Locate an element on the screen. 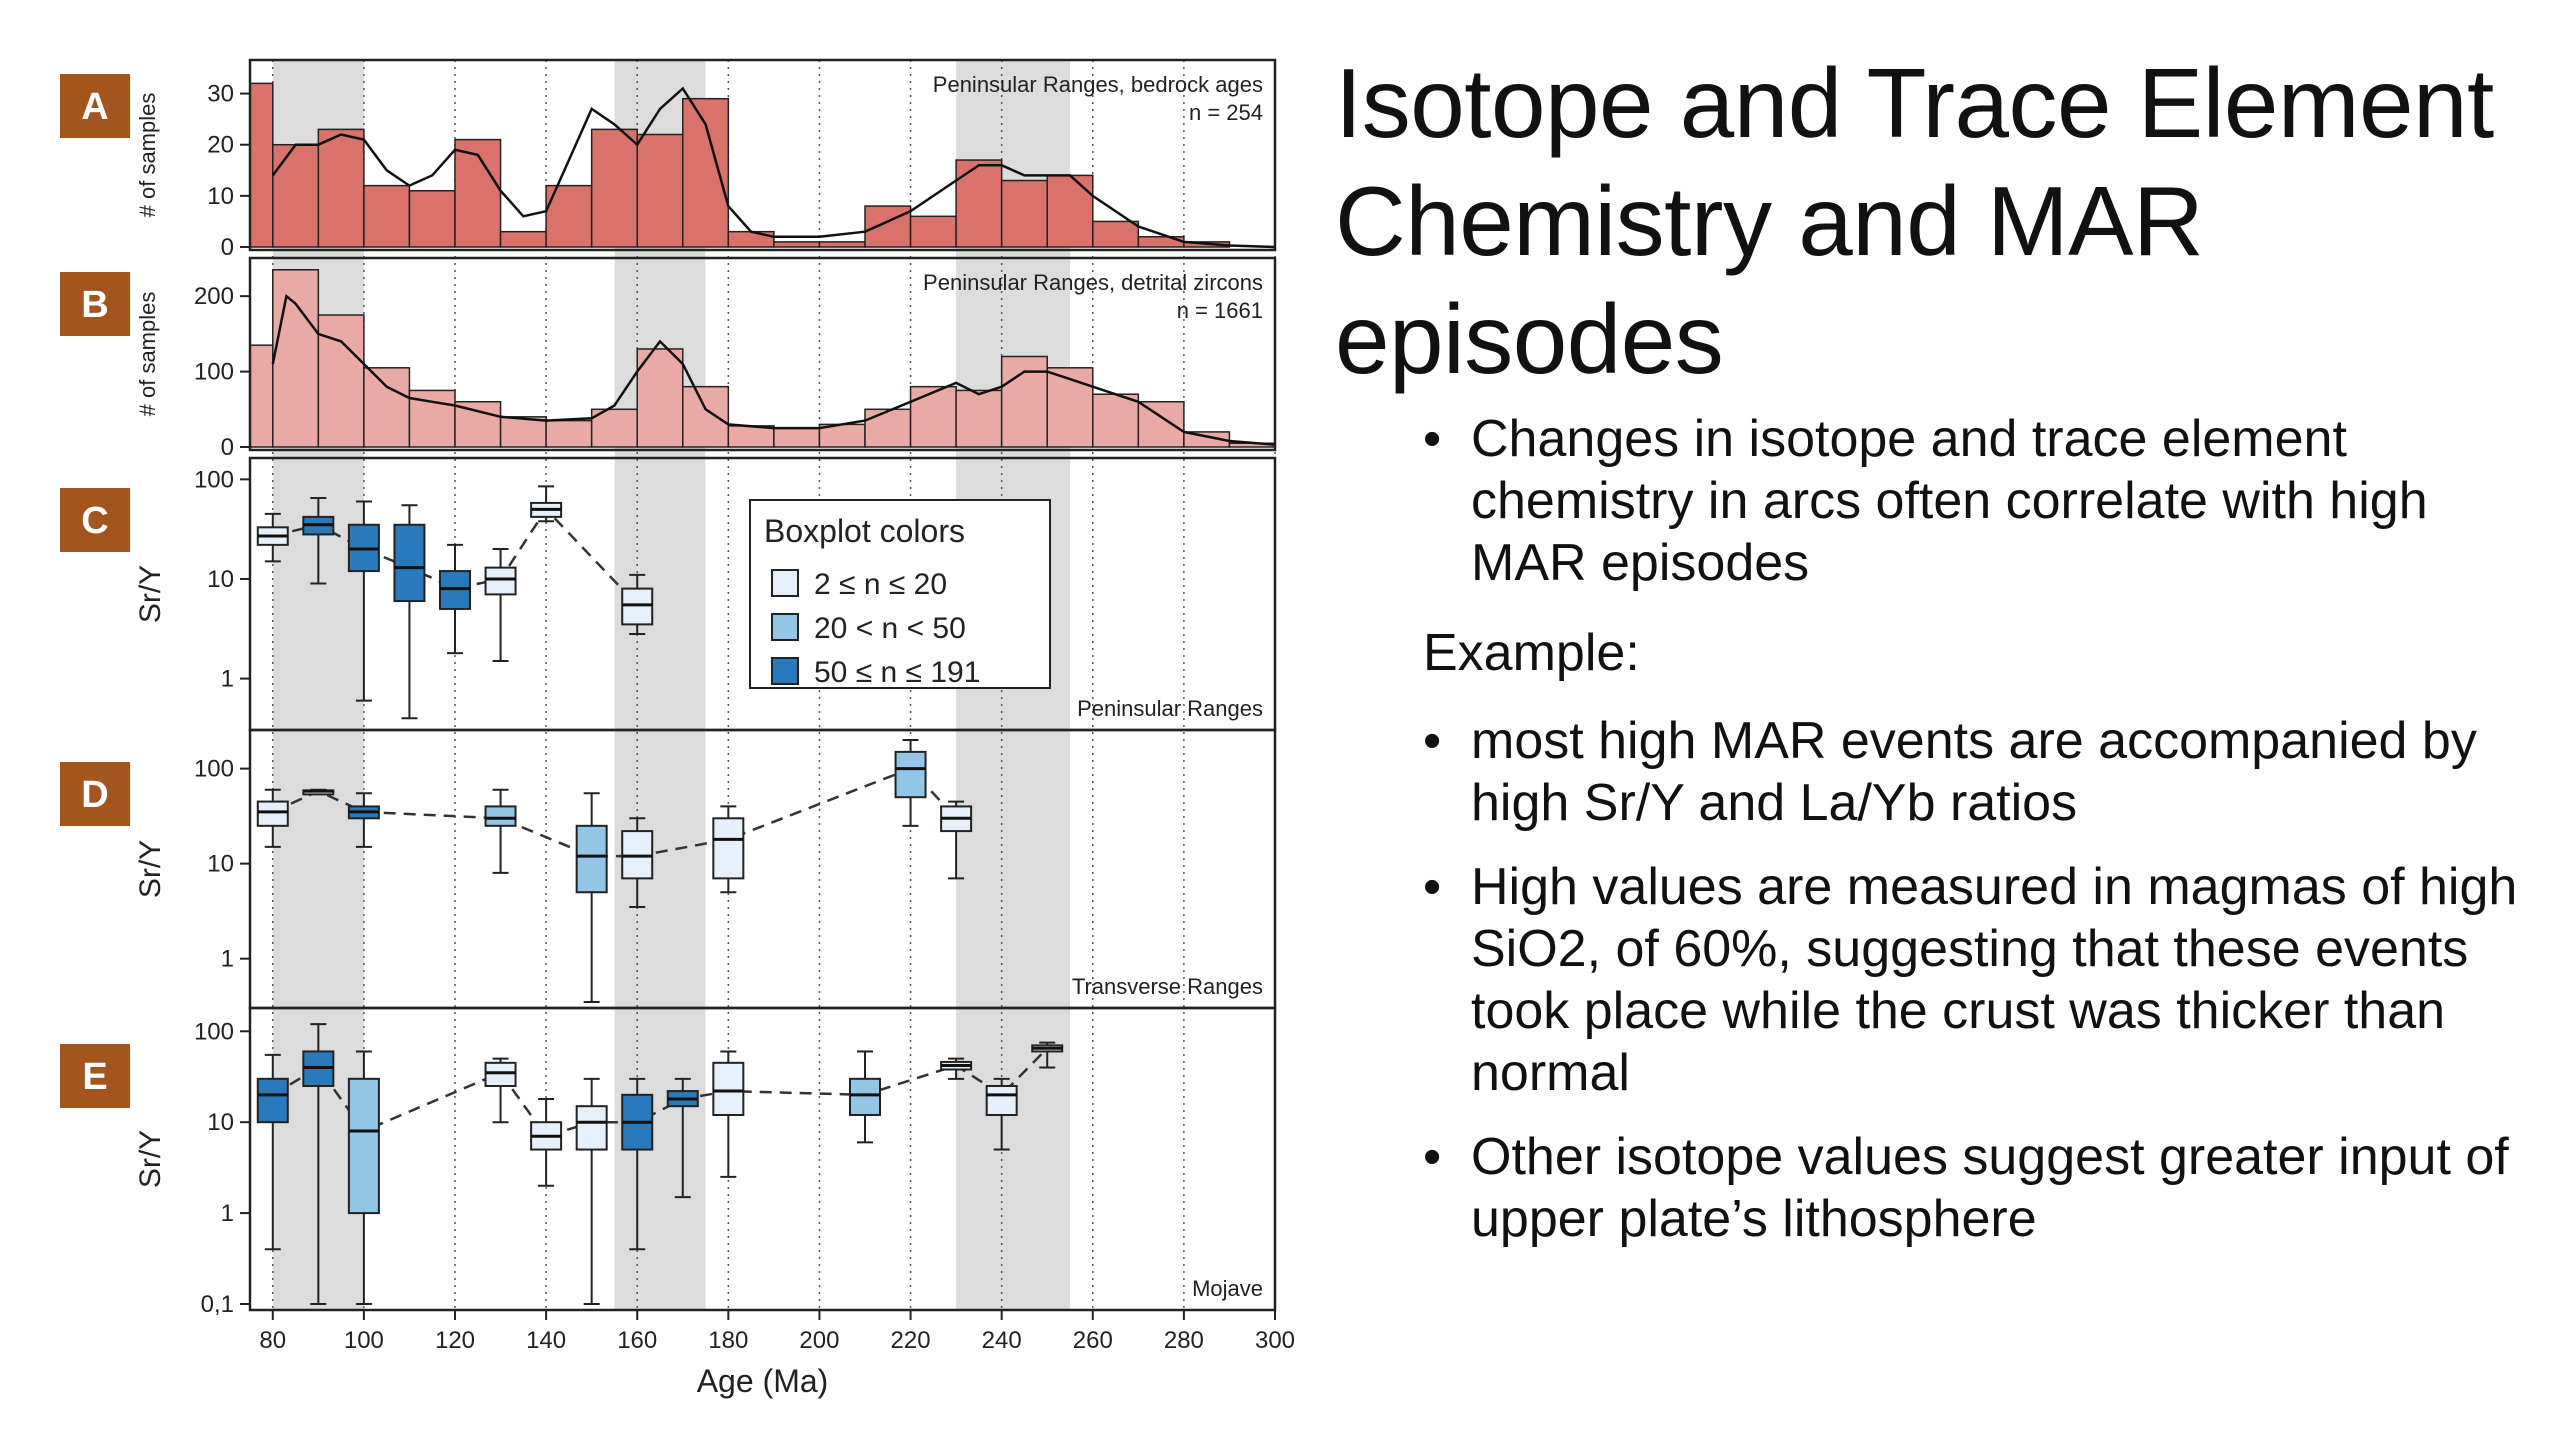 Image resolution: width=2560 pixels, height=1440 pixels. median-trend-line is located at coordinates (615, 812).